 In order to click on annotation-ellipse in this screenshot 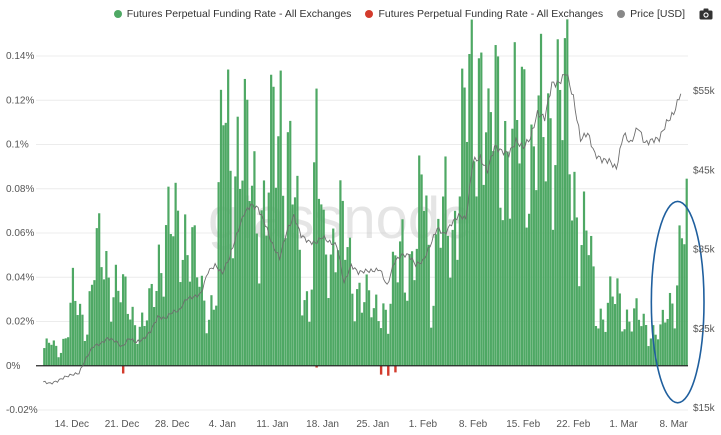, I will do `click(677, 302)`.